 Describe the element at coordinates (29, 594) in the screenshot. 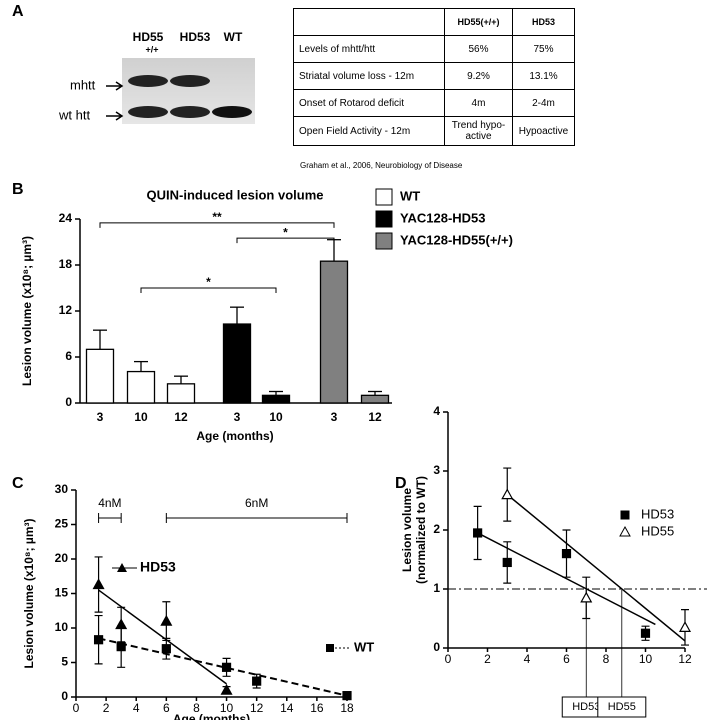

I see `y-axis-label: Lesion volume (x10⁸; µm³)` at that location.